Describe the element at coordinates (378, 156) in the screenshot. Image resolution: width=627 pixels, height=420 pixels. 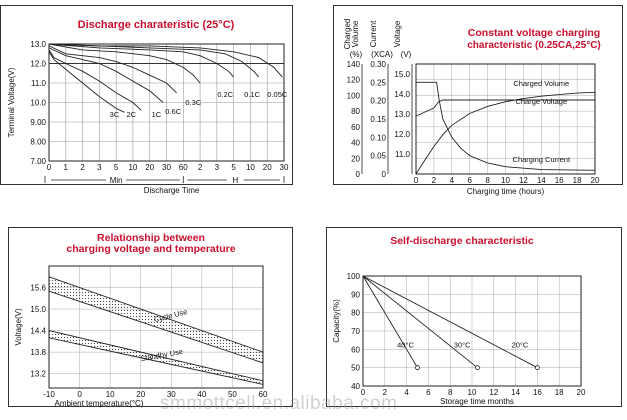
I see `y-tick-label: 0.05` at that location.